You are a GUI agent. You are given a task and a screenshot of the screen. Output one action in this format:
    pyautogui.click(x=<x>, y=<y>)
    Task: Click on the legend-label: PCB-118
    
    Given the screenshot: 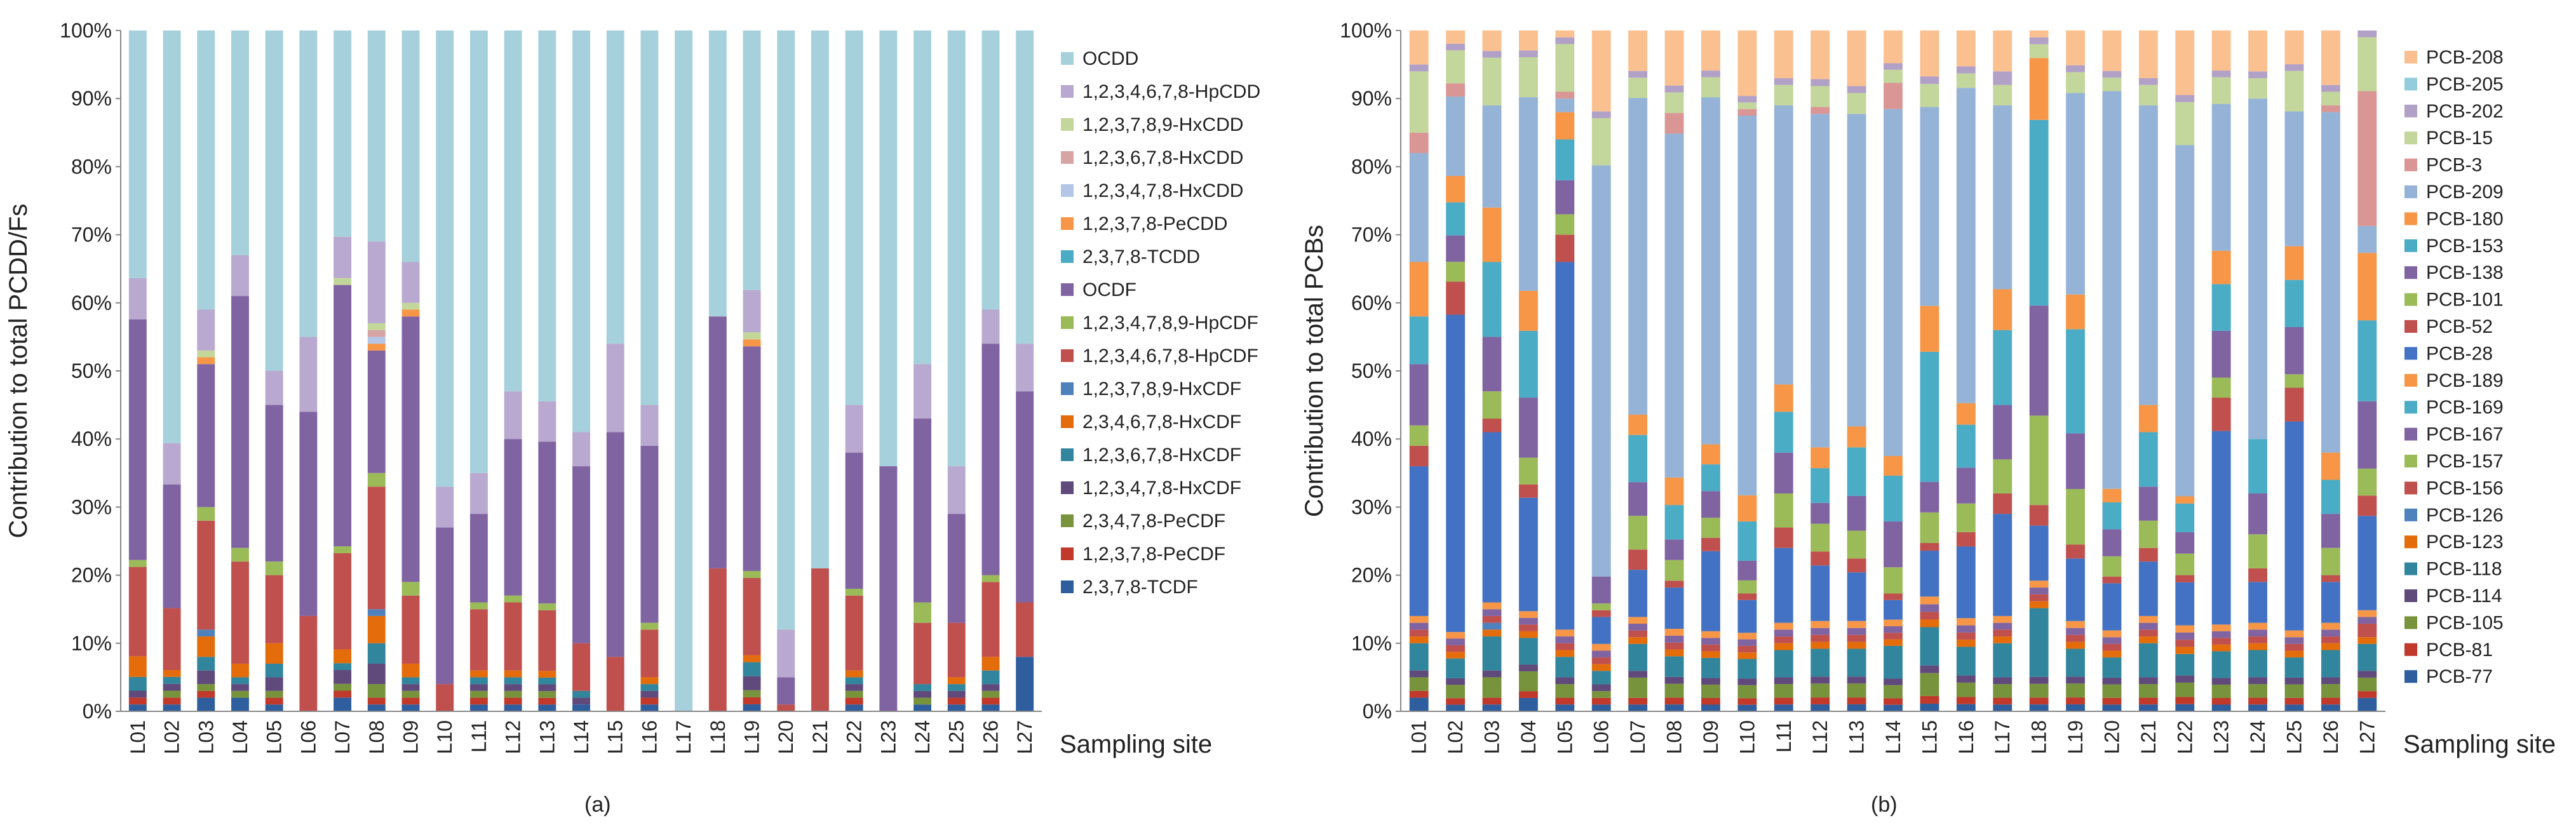 What is the action you would take?
    pyautogui.click(x=2464, y=569)
    